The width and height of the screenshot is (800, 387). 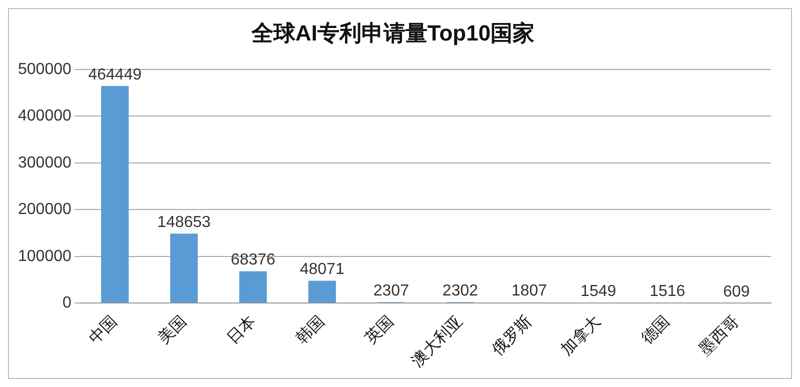 I want to click on data-label: 48071, so click(x=322, y=269).